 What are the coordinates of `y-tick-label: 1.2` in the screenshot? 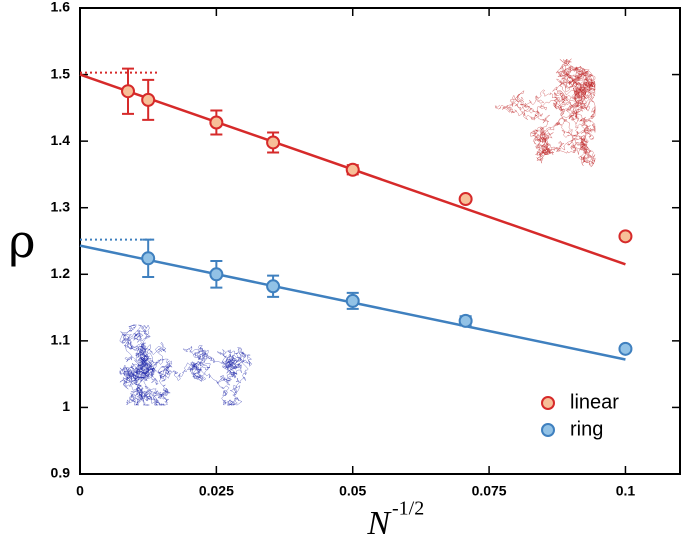 It's located at (61, 273).